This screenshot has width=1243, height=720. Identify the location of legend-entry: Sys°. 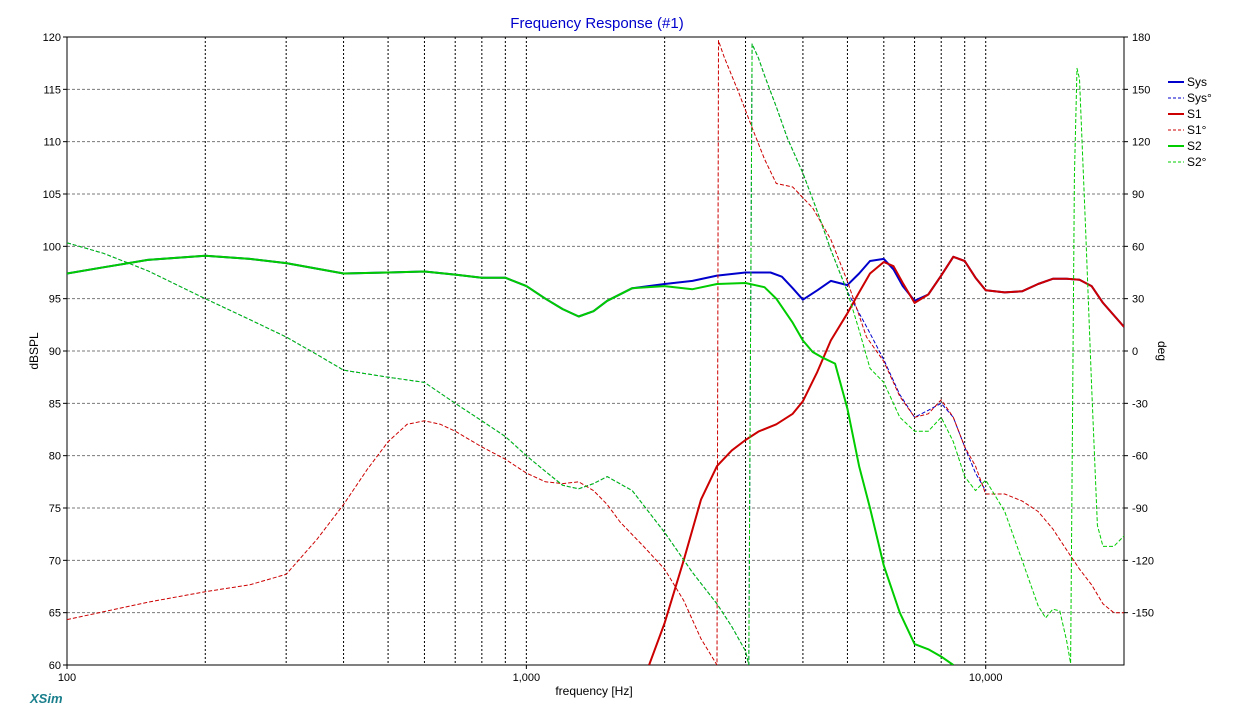
(1199, 98).